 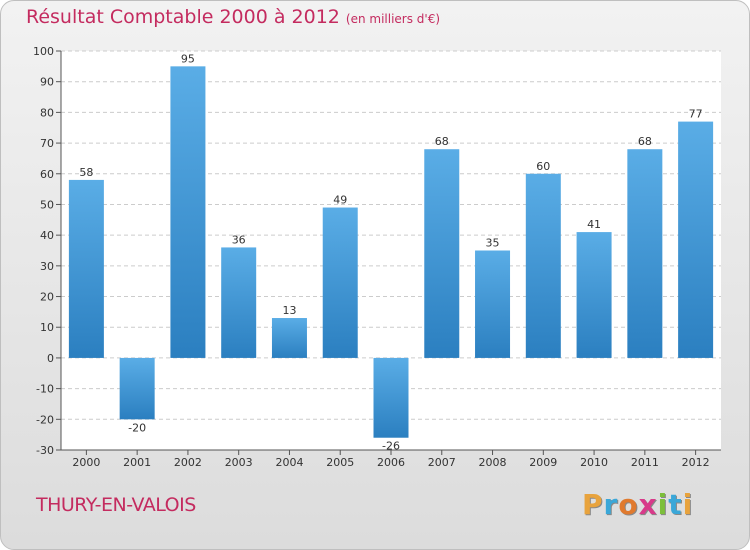 I want to click on data-label: 60, so click(x=543, y=166).